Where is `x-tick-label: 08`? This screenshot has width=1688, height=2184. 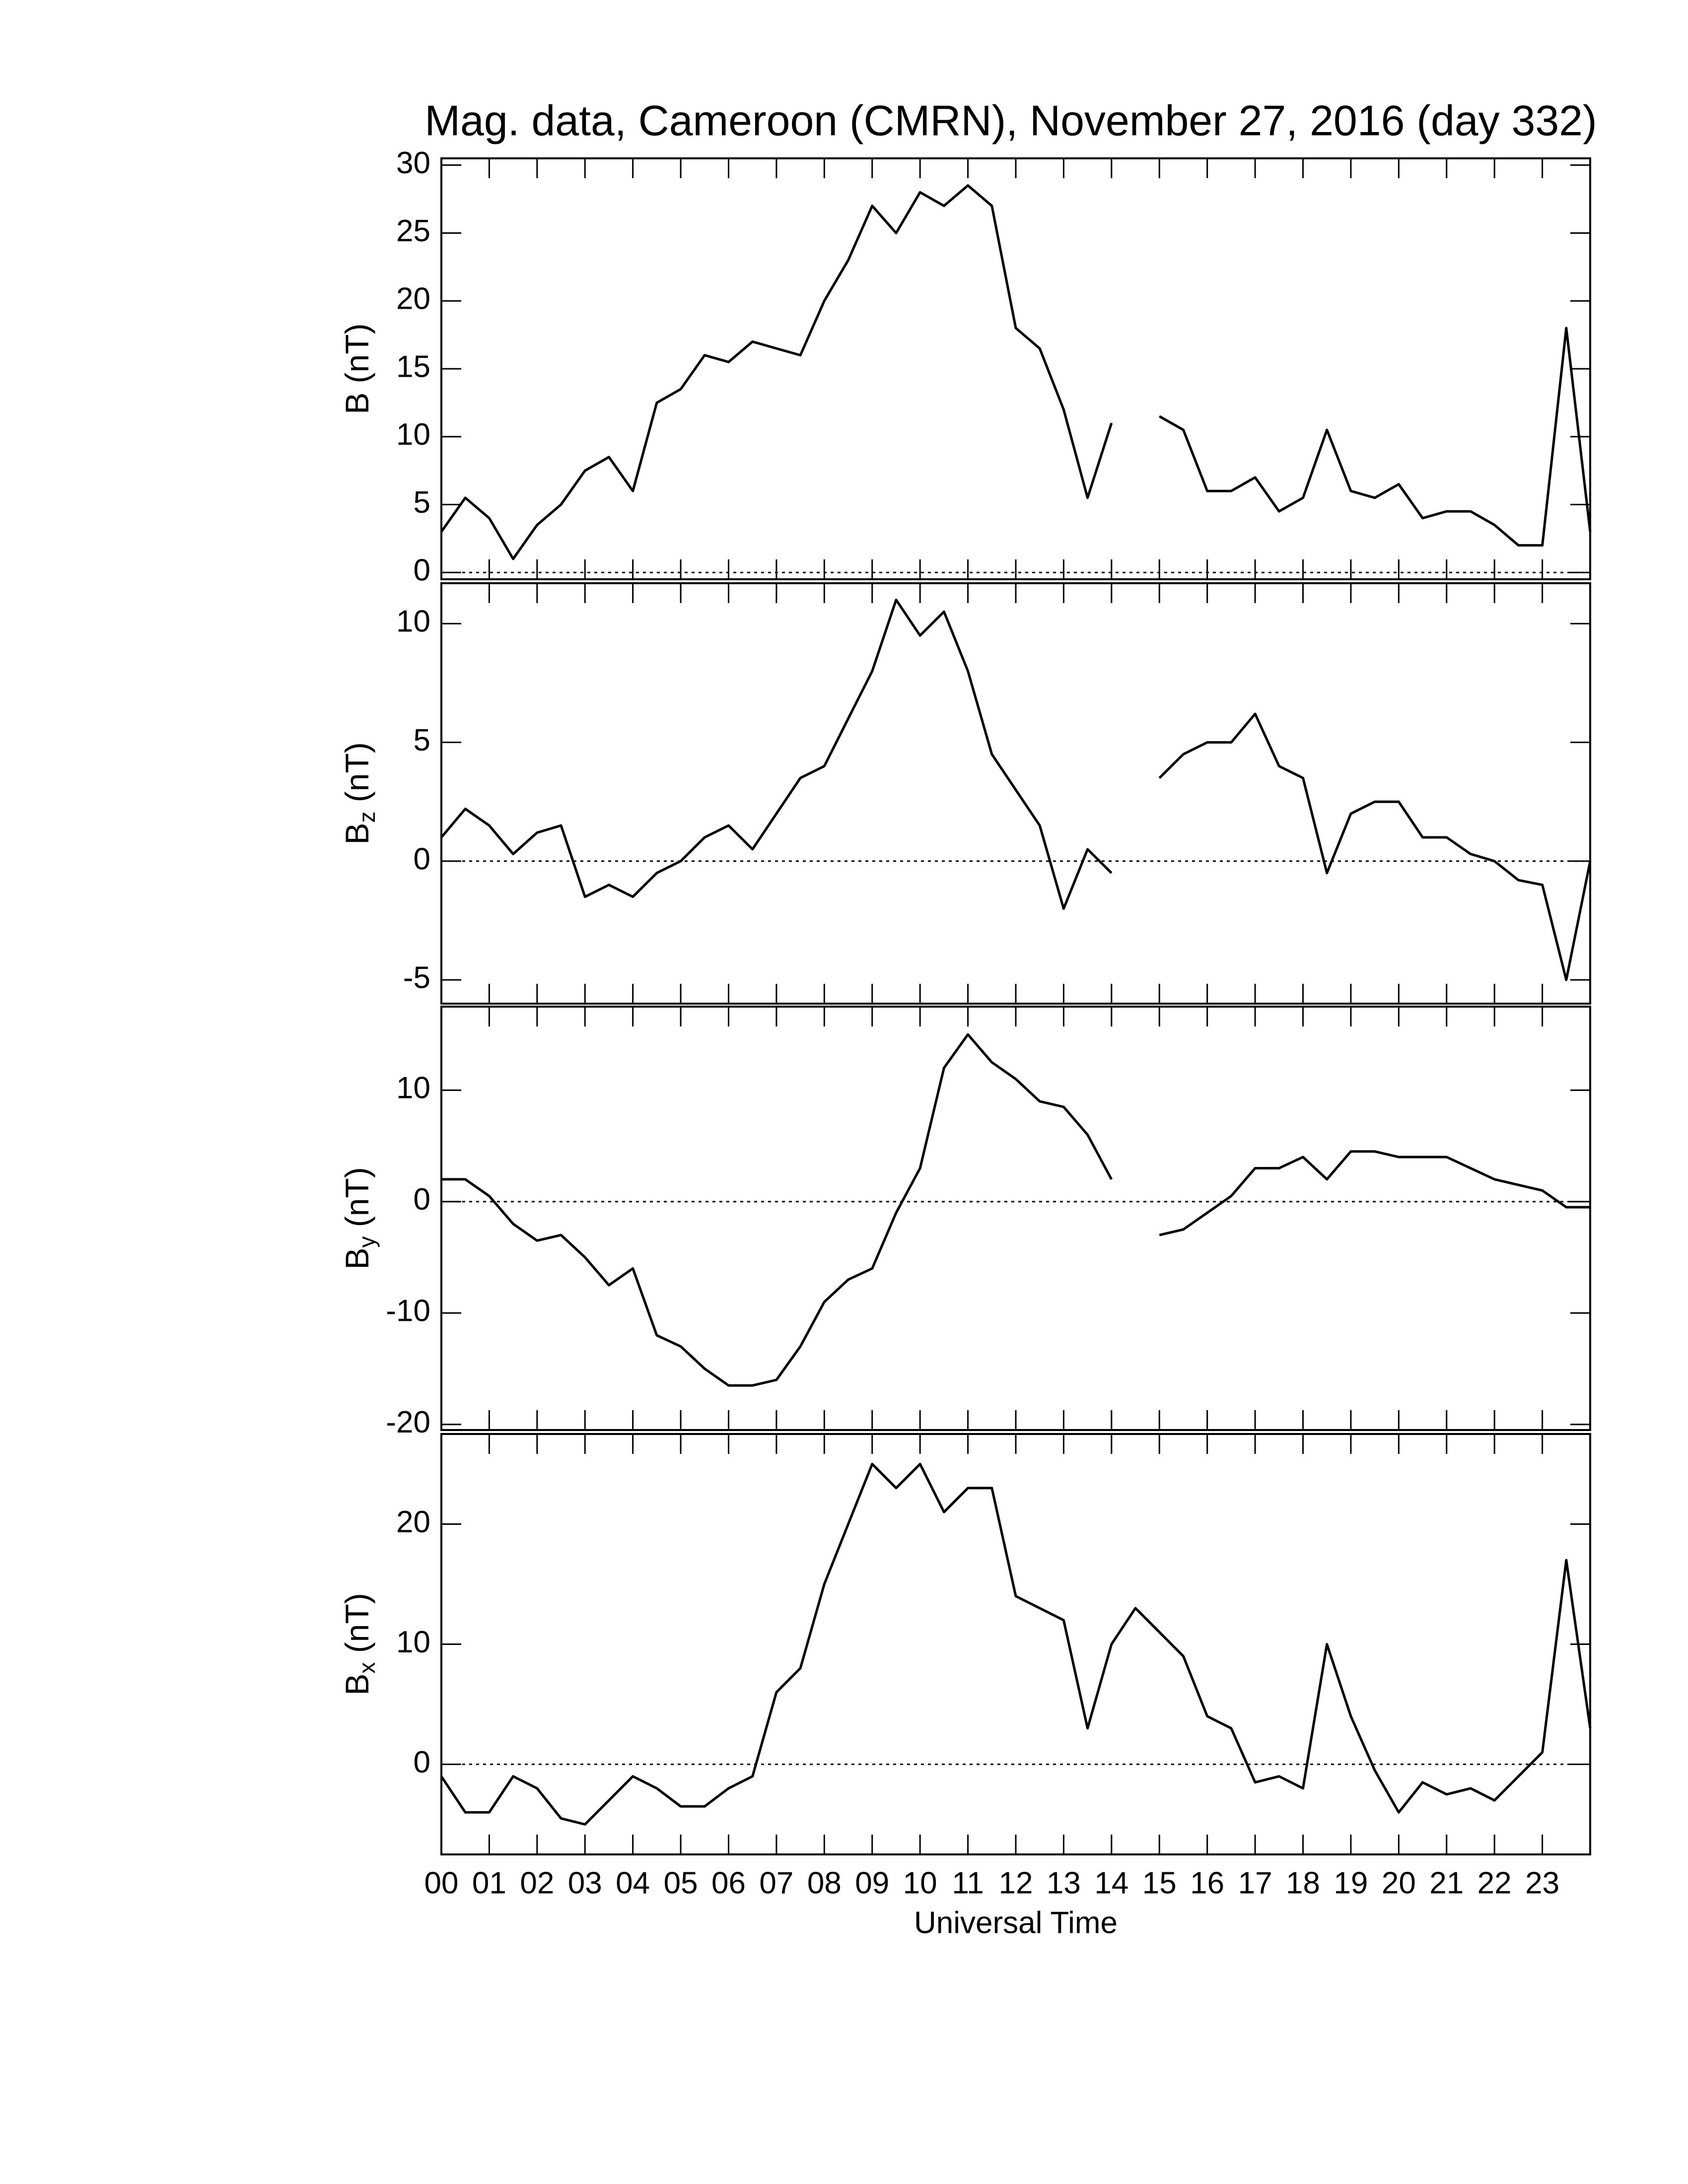 x-tick-label: 08 is located at coordinates (824, 1883).